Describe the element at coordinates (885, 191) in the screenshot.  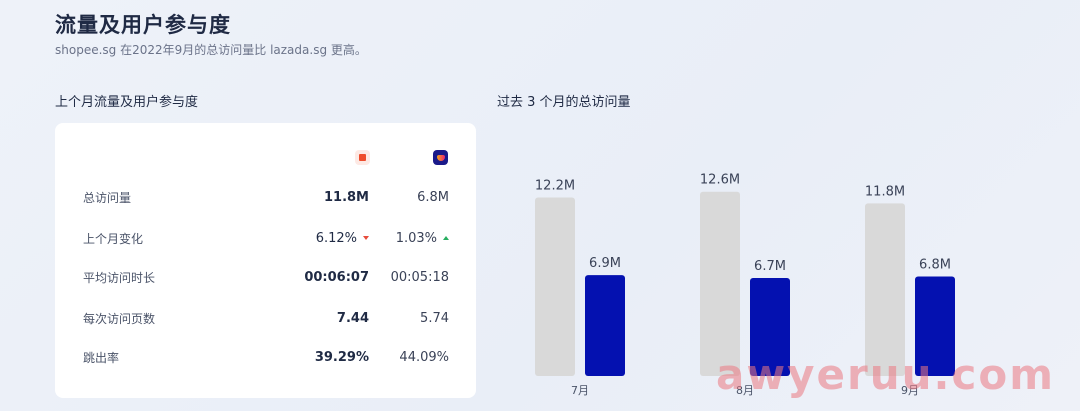
I see `data-label: 11.8M` at that location.